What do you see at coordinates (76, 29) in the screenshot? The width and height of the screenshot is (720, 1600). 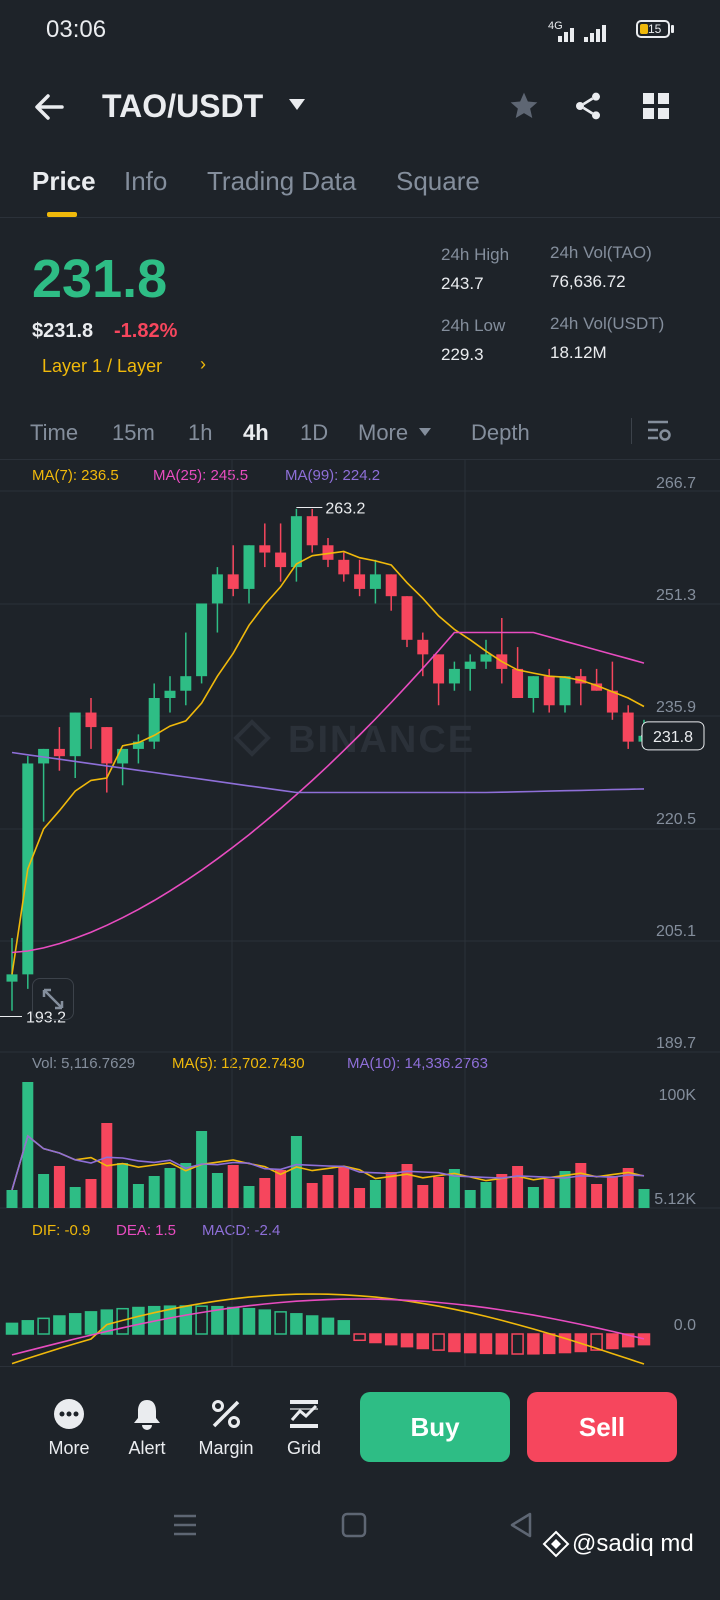 I see `status-time: 03:06` at bounding box center [76, 29].